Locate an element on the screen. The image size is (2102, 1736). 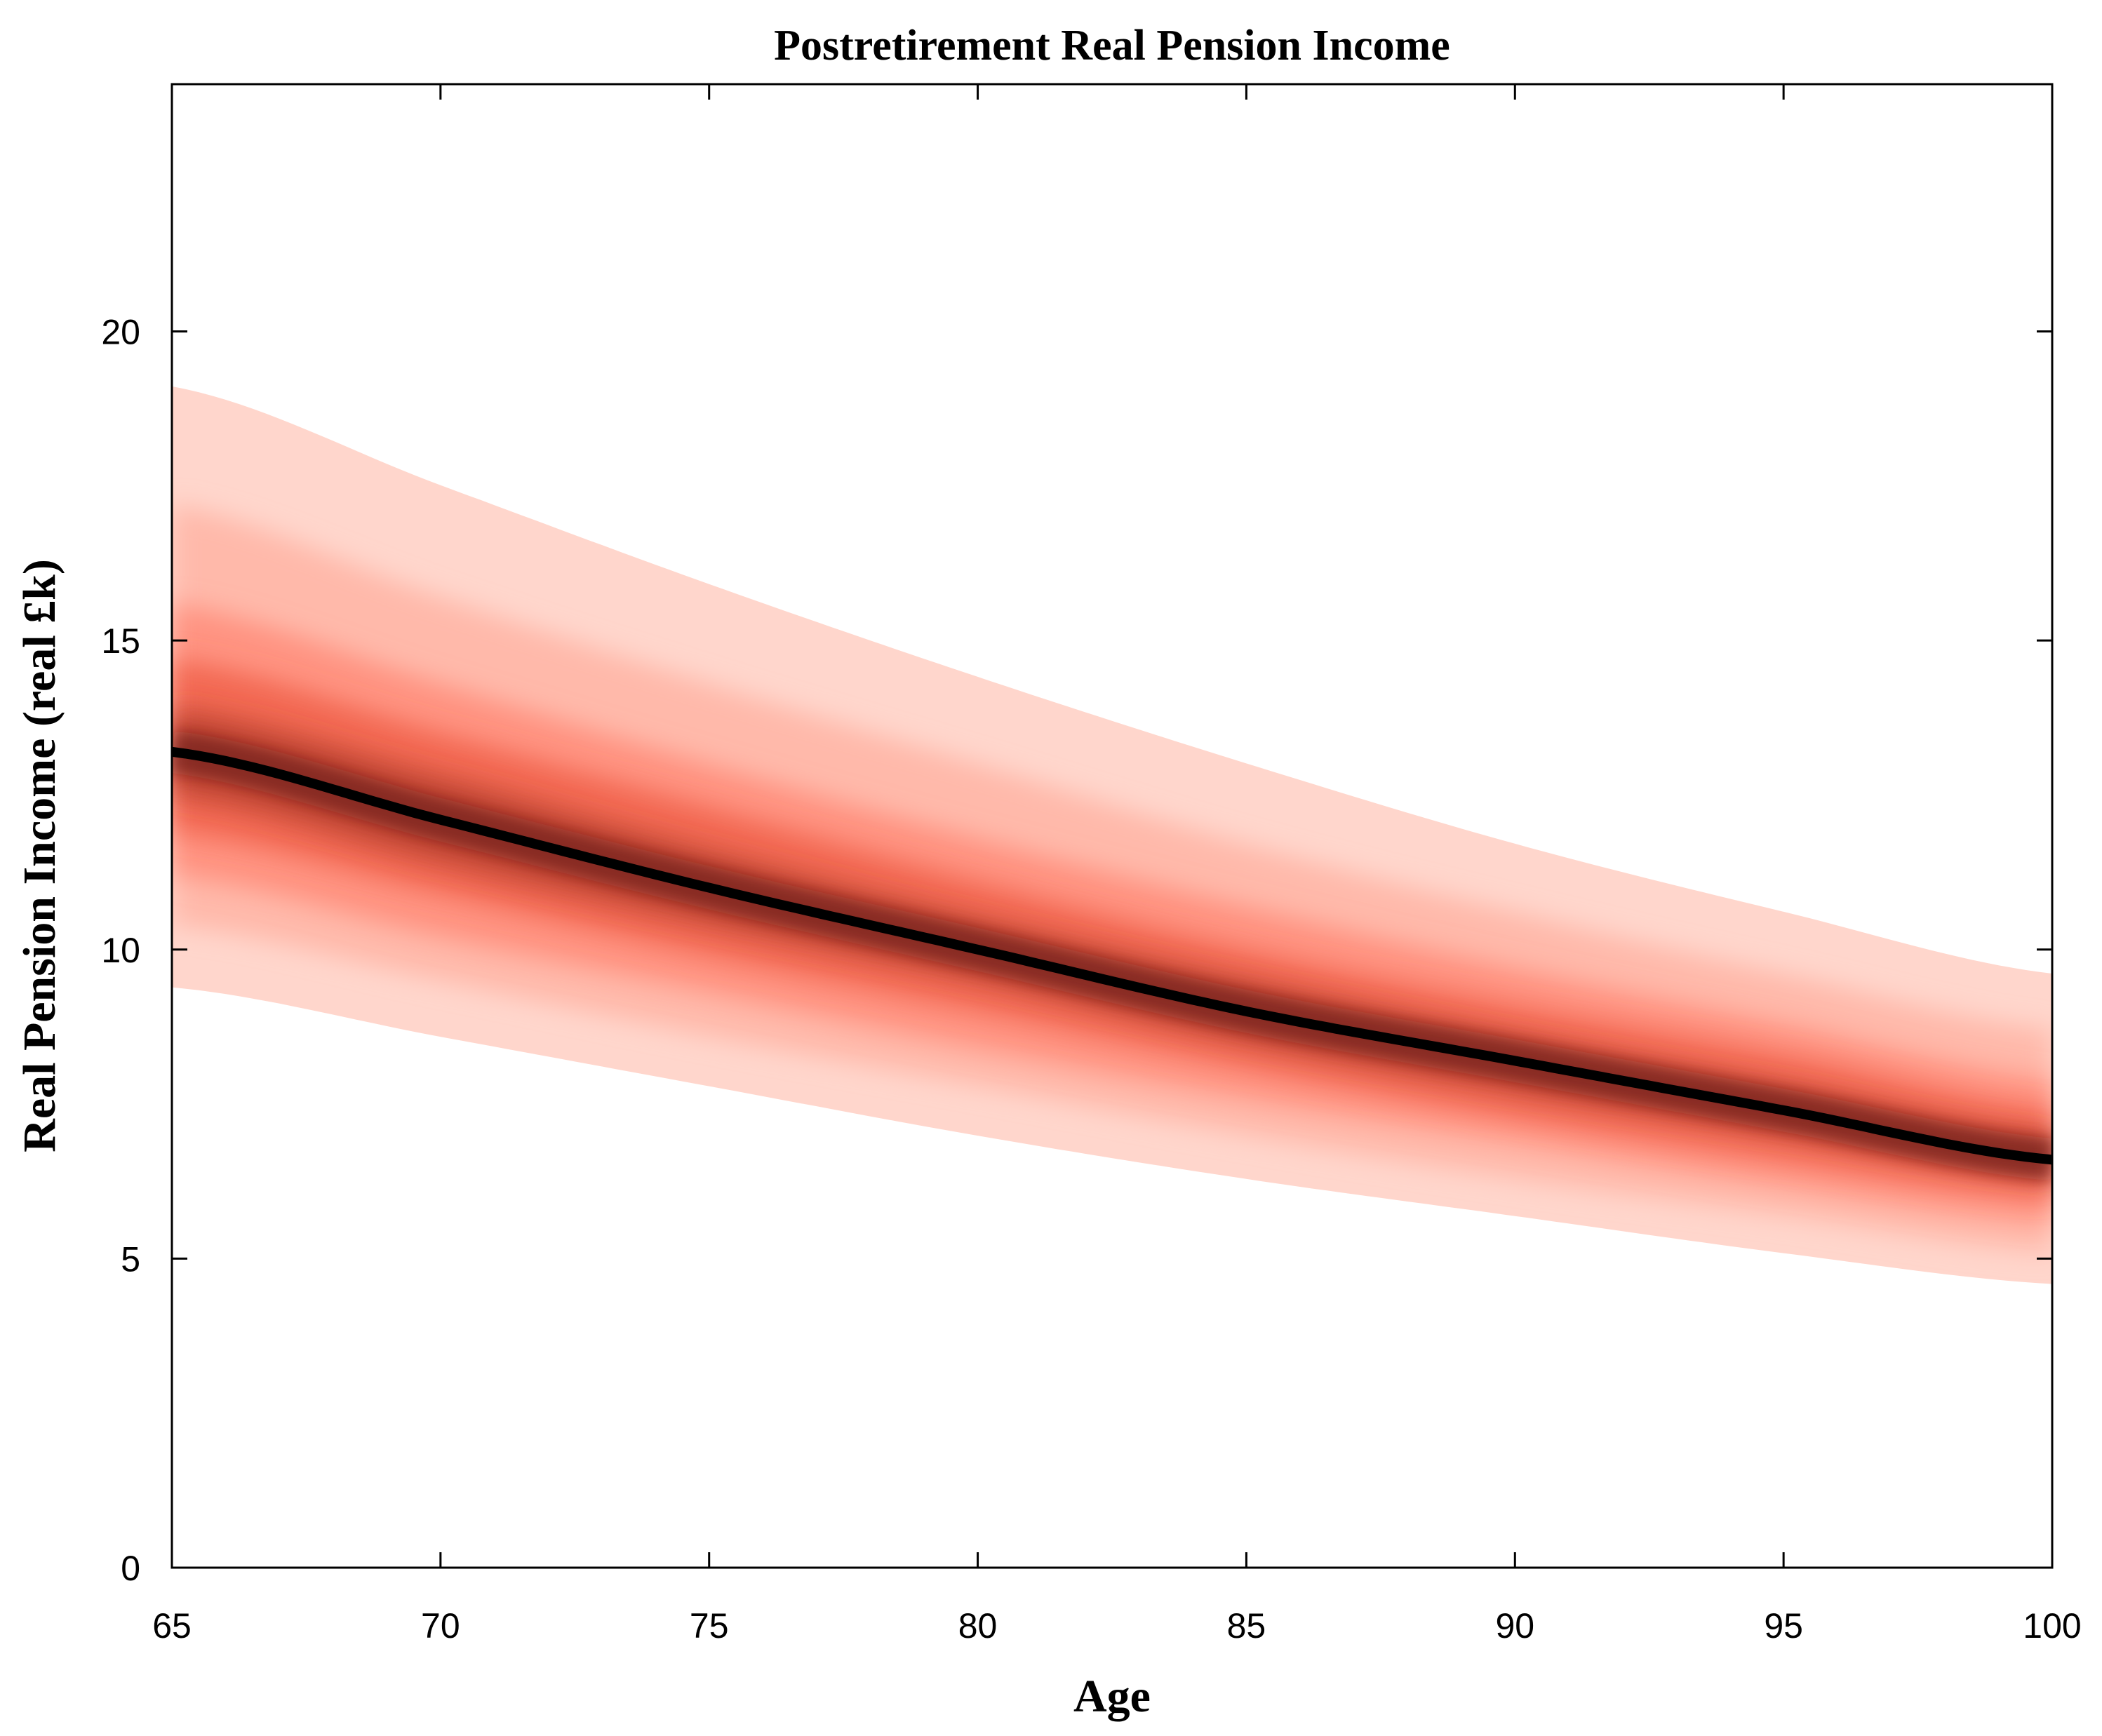
x-axis-label: Age is located at coordinates (1112, 1696).